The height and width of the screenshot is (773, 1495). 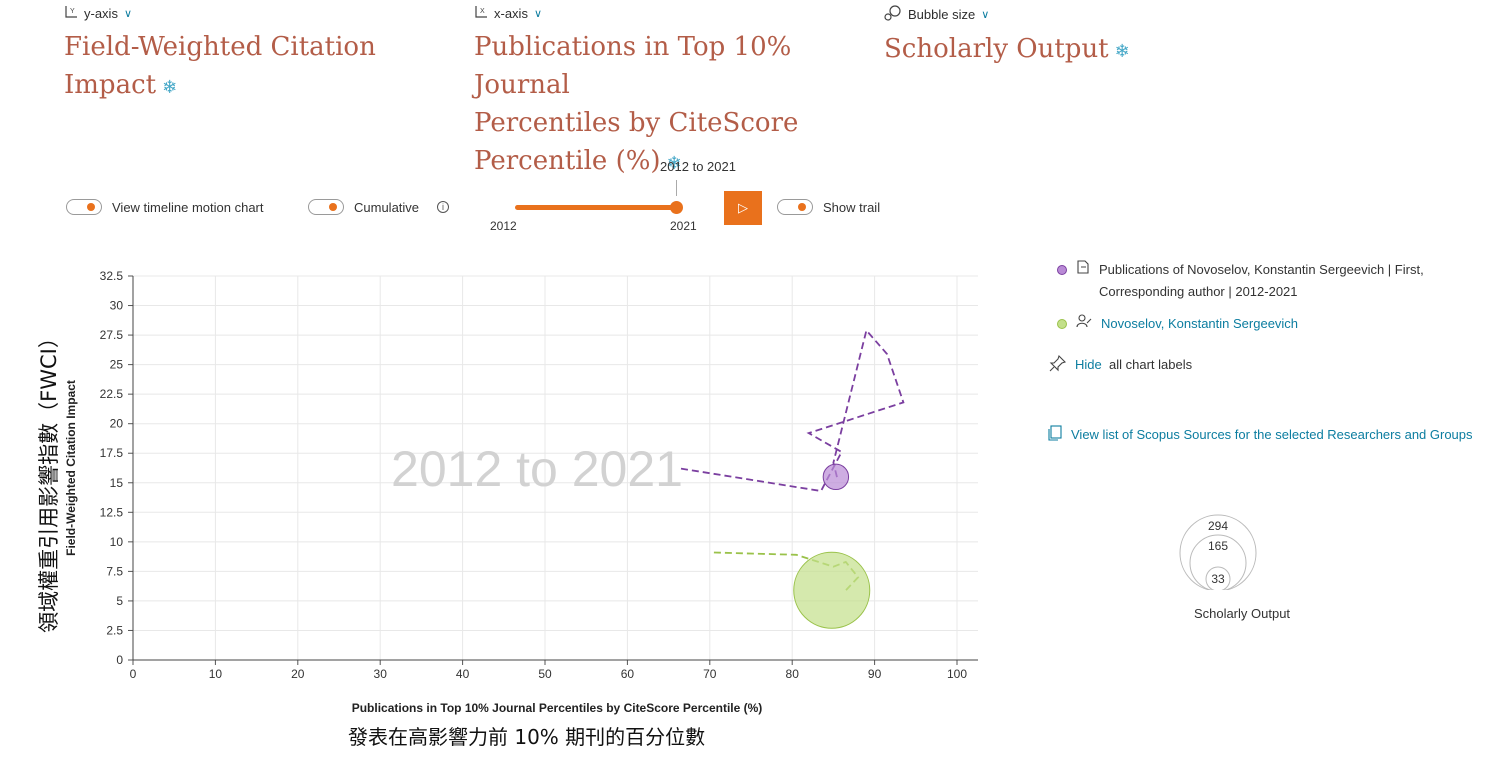 I want to click on bubble-size-selector: Bubble size ∨, so click(x=936, y=14).